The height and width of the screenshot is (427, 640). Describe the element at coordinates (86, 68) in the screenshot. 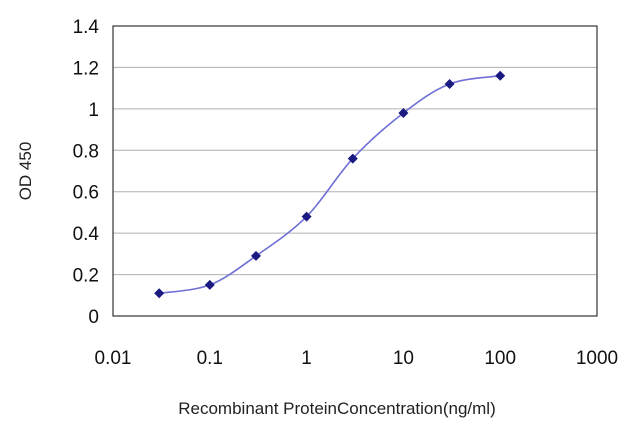

I see `y-tick-label: 1.2` at that location.